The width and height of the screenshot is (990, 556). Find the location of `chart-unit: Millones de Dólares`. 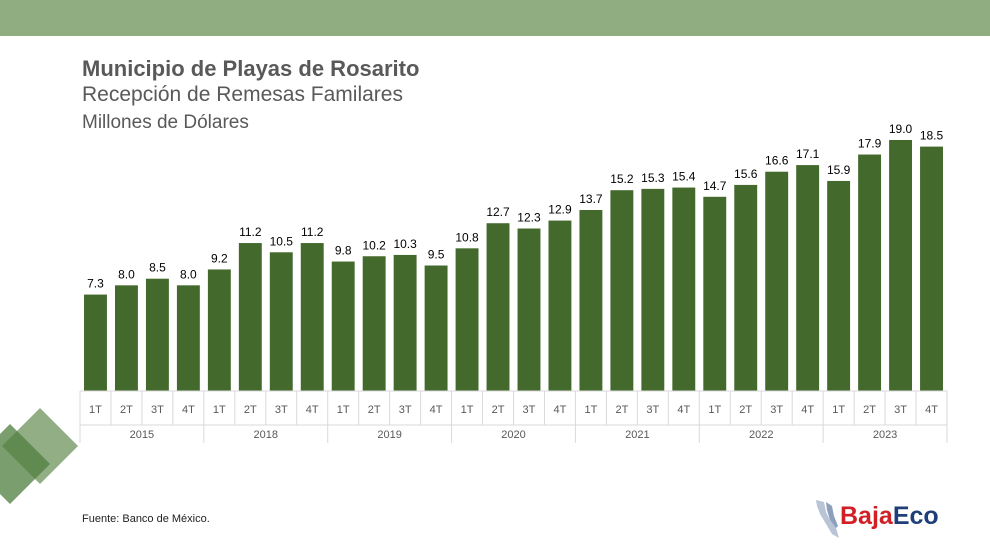

chart-unit: Millones de Dólares is located at coordinates (165, 122).